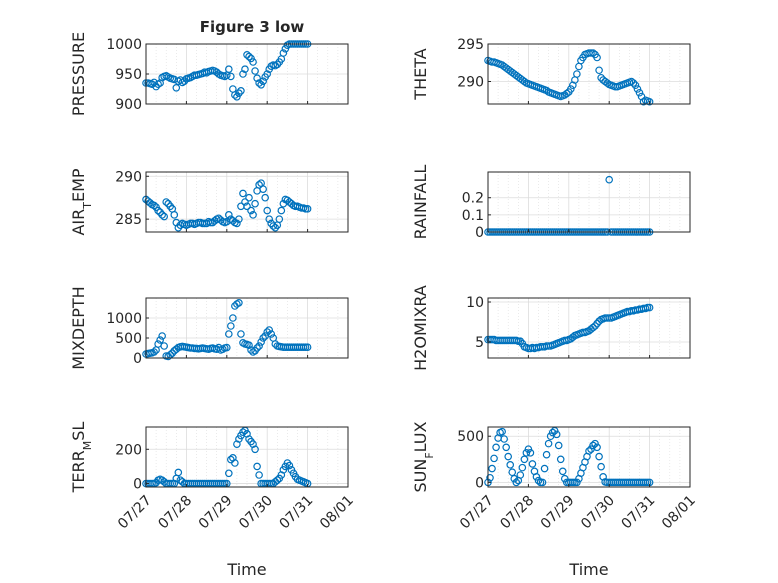 The width and height of the screenshot is (778, 583). I want to click on y-axis-label: TERRMSL, so click(81, 458).